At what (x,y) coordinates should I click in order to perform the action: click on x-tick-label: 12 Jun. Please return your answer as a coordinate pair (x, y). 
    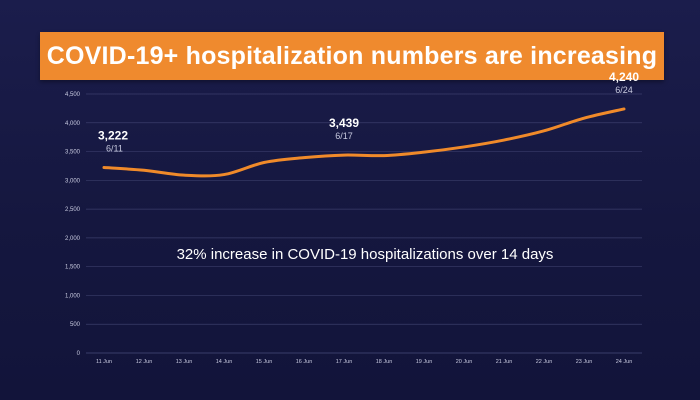
    Looking at the image, I should click on (144, 362).